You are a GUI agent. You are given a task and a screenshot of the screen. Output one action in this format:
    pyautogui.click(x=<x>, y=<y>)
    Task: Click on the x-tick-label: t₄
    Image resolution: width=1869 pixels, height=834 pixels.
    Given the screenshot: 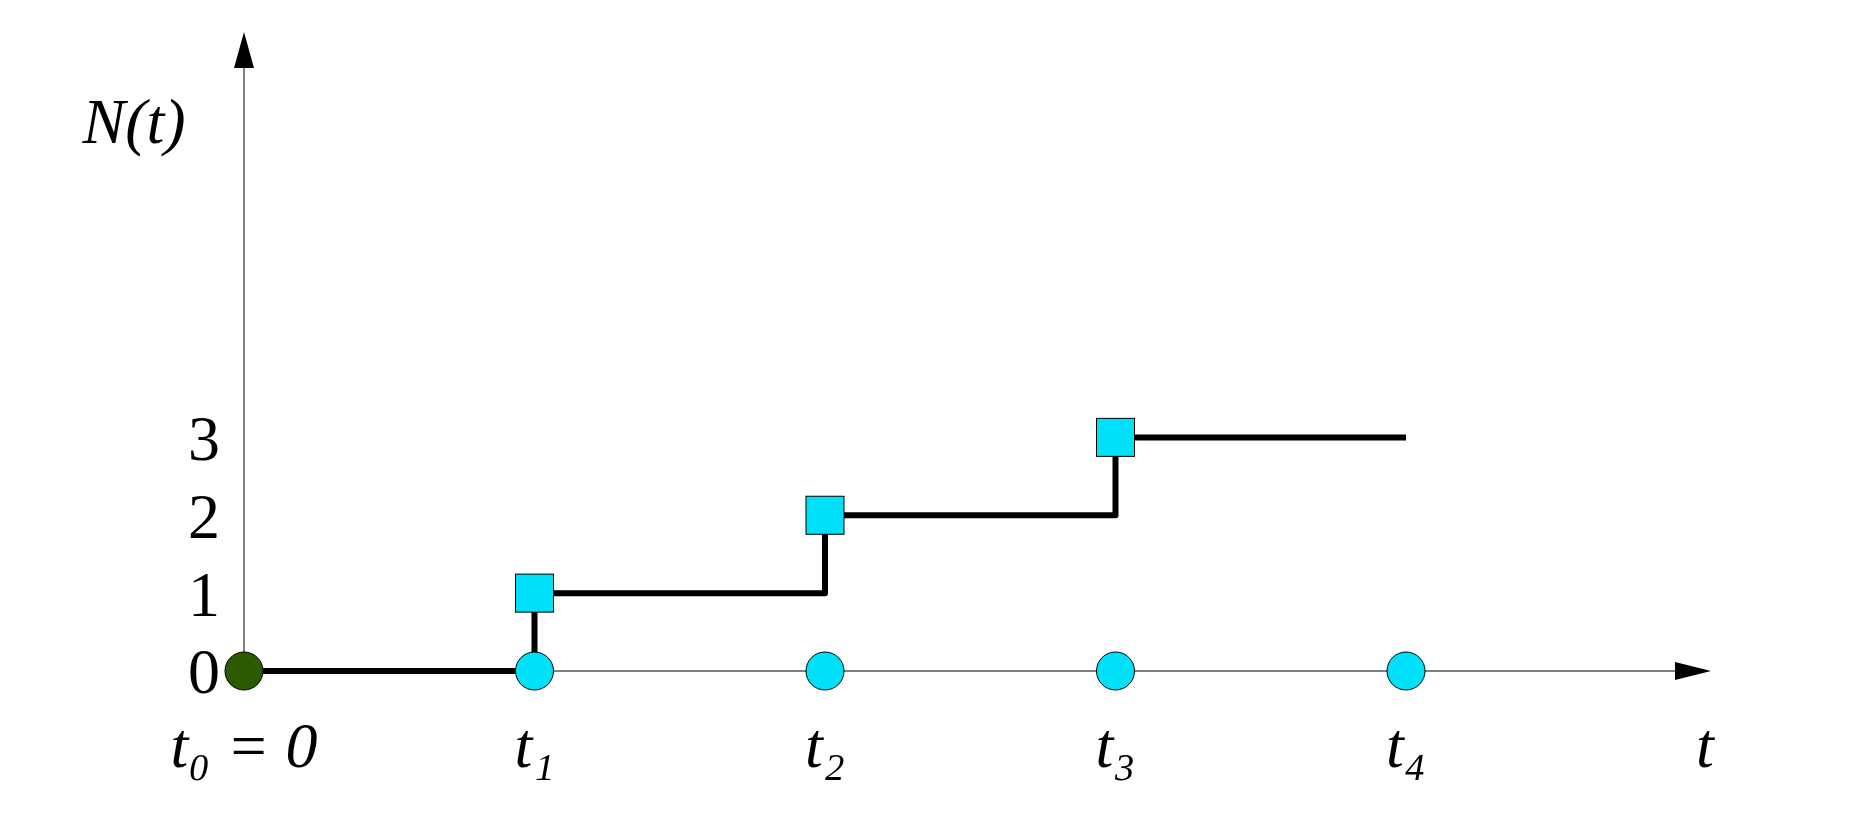 What is the action you would take?
    pyautogui.click(x=1406, y=745)
    